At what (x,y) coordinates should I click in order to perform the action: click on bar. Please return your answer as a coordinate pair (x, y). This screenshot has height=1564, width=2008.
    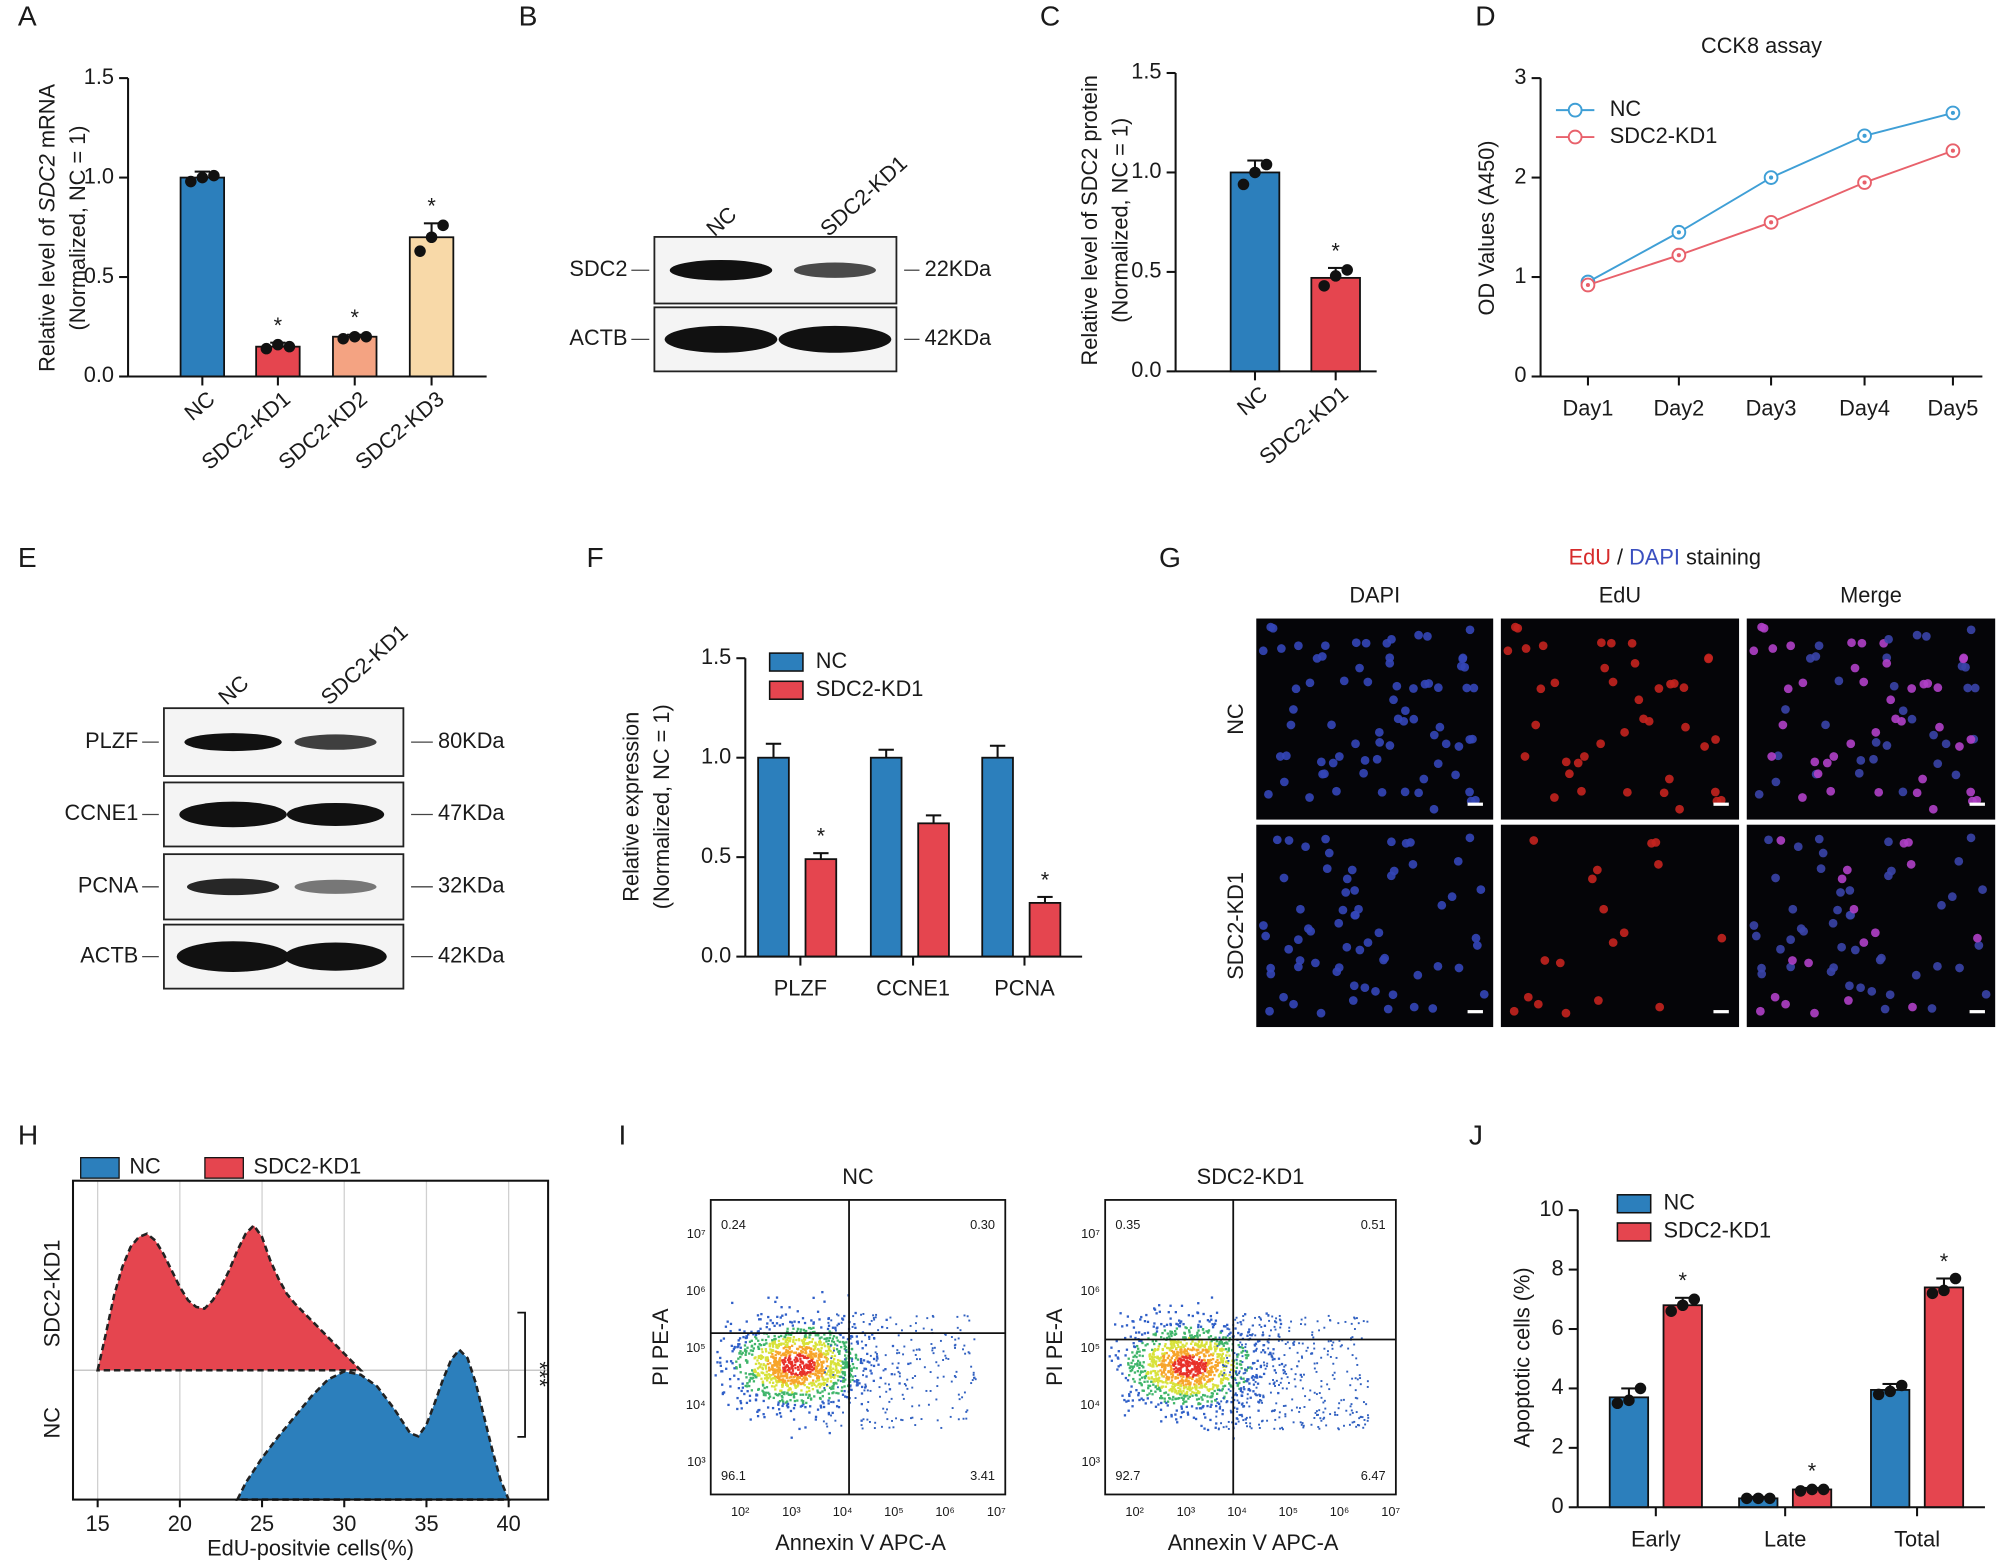
    Looking at the image, I should click on (821, 908).